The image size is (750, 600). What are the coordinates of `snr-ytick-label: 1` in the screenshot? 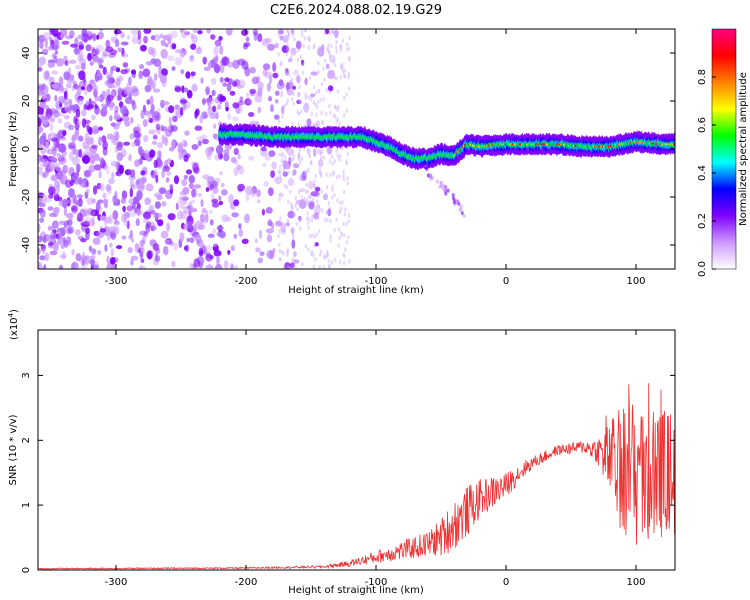 It's located at (26, 505).